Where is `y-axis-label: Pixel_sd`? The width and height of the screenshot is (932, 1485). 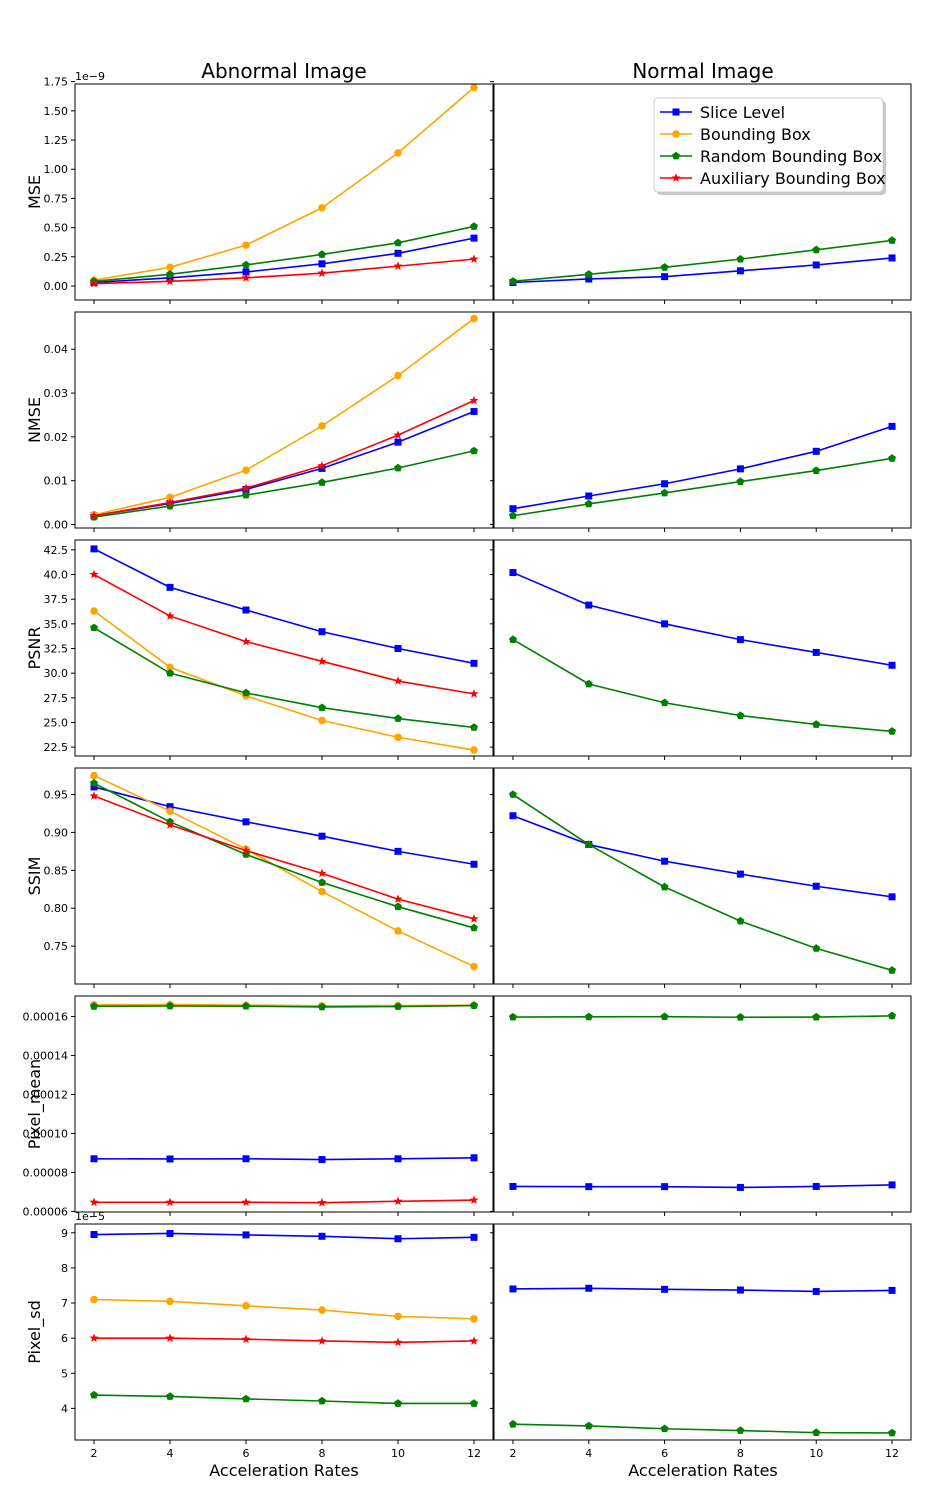
y-axis-label: Pixel_sd is located at coordinates (35, 1332).